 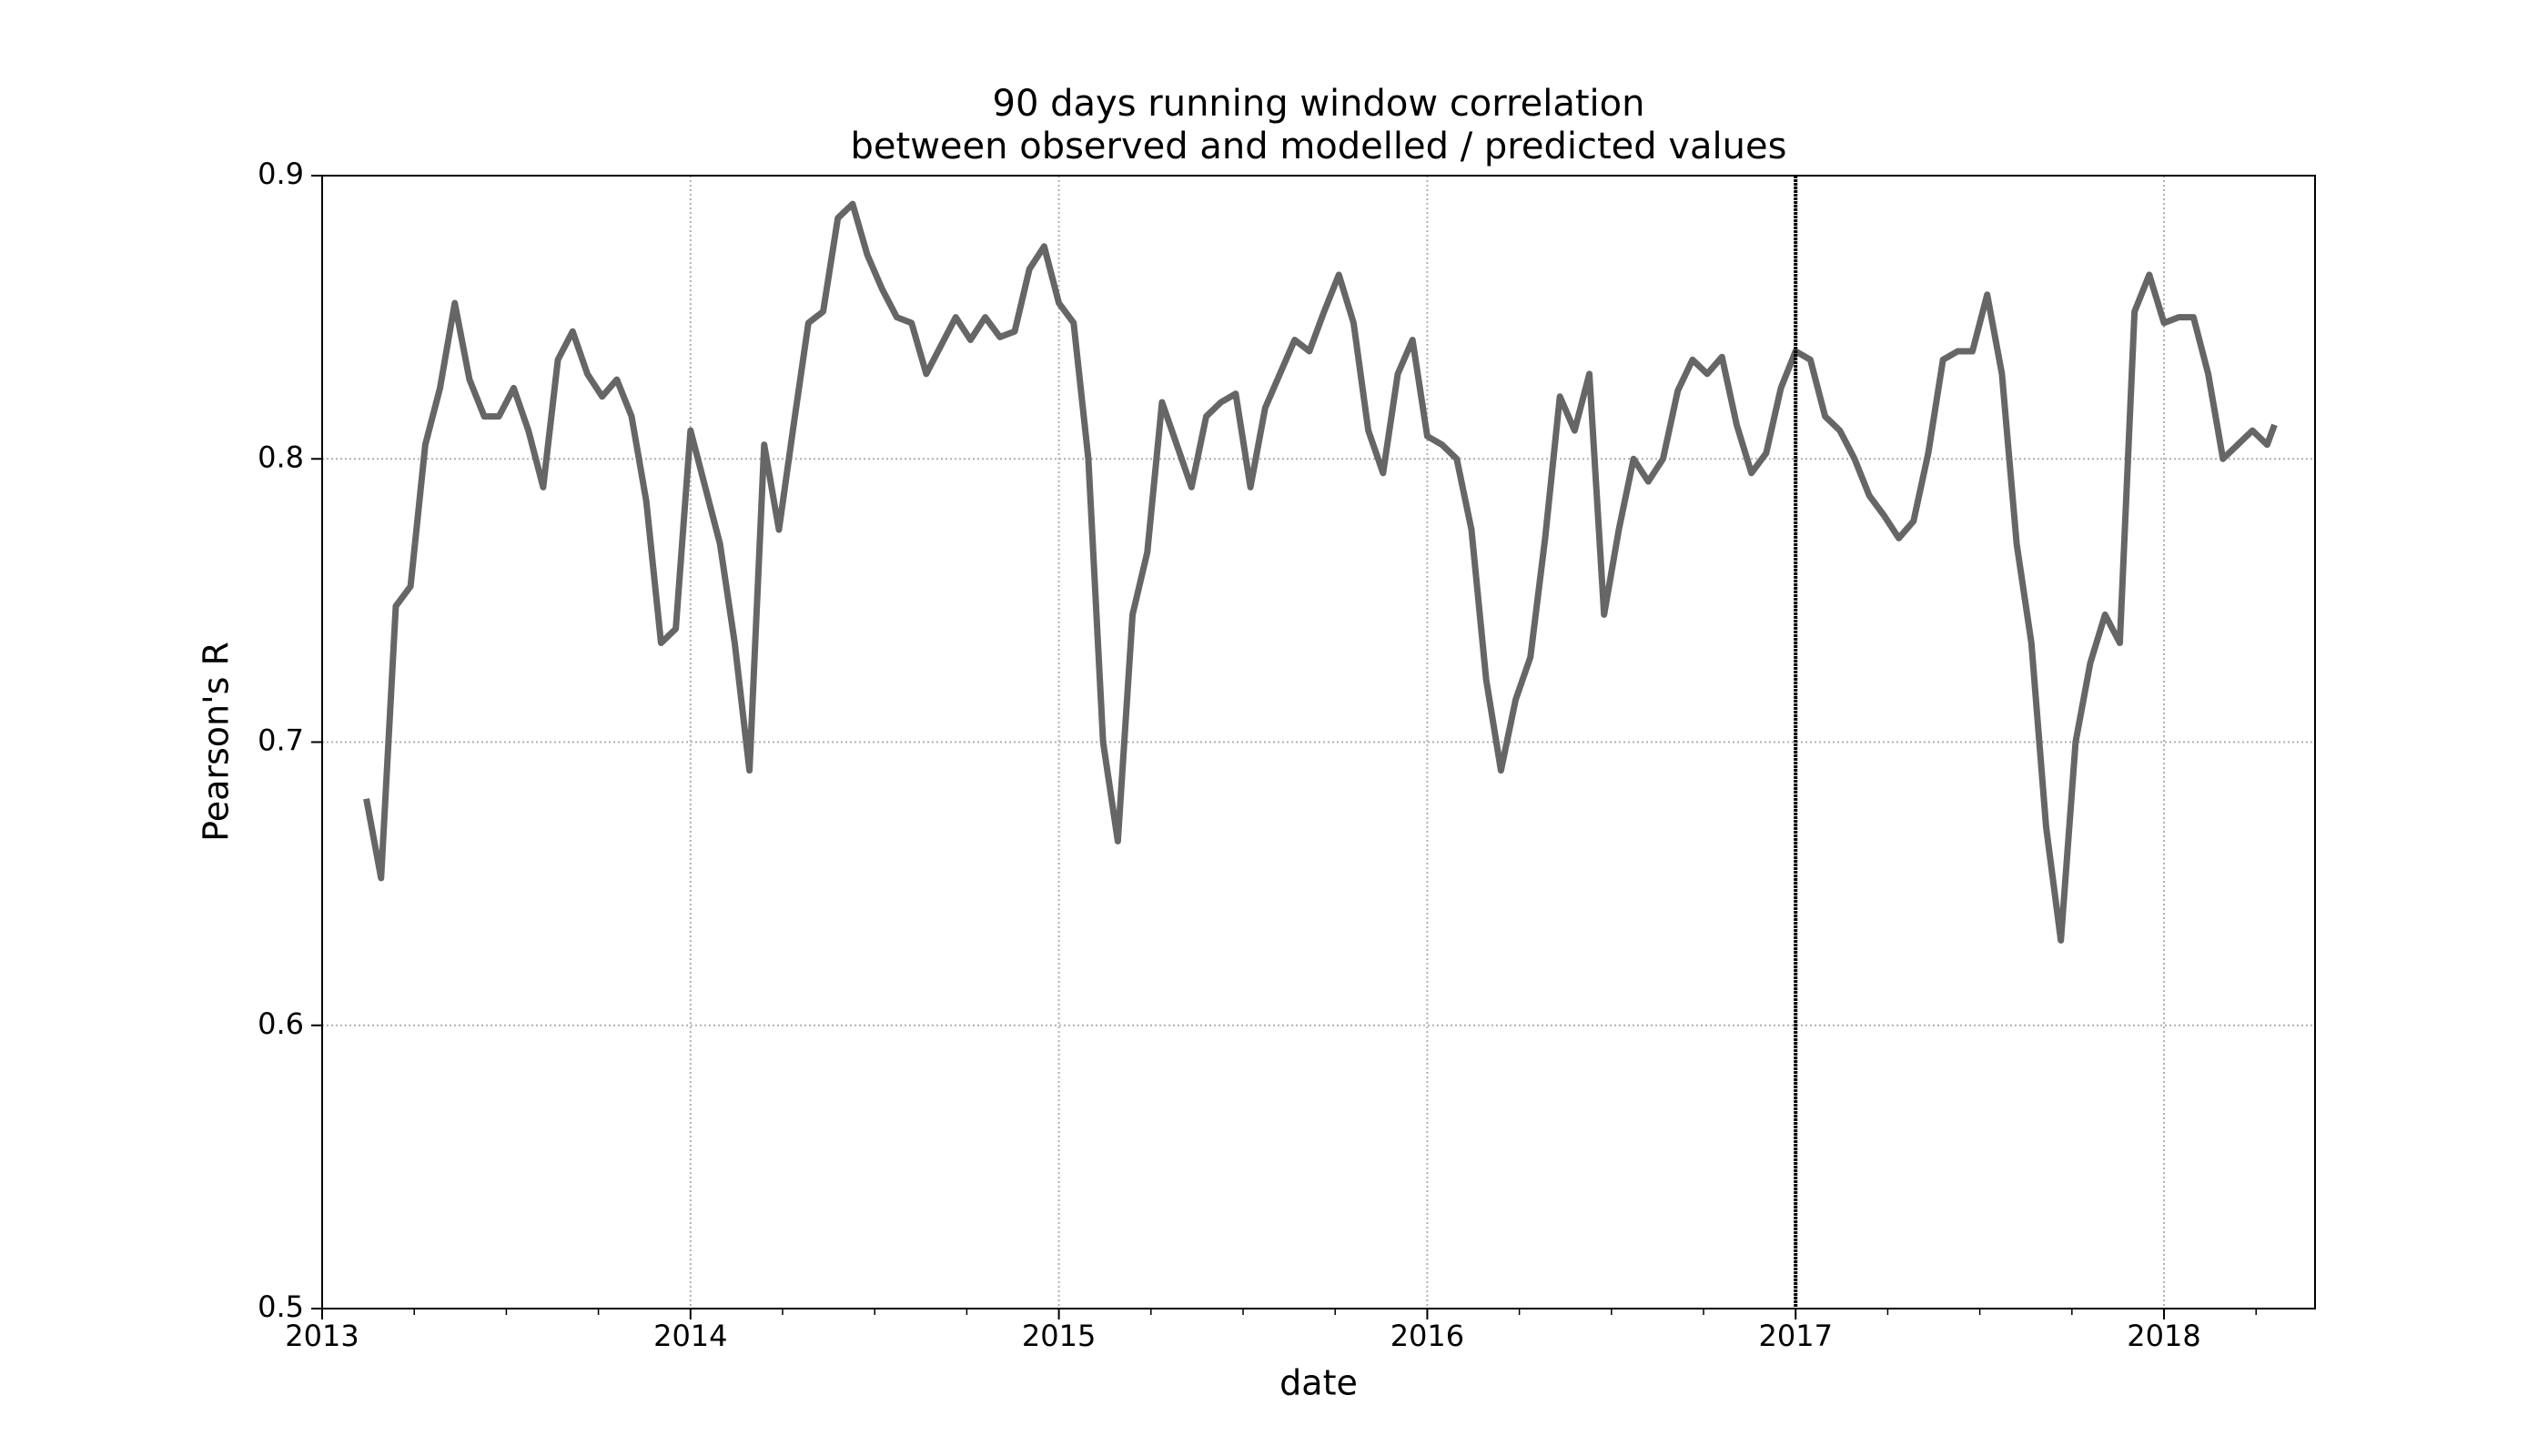 I want to click on y-tick-label: 0.8, so click(x=281, y=457).